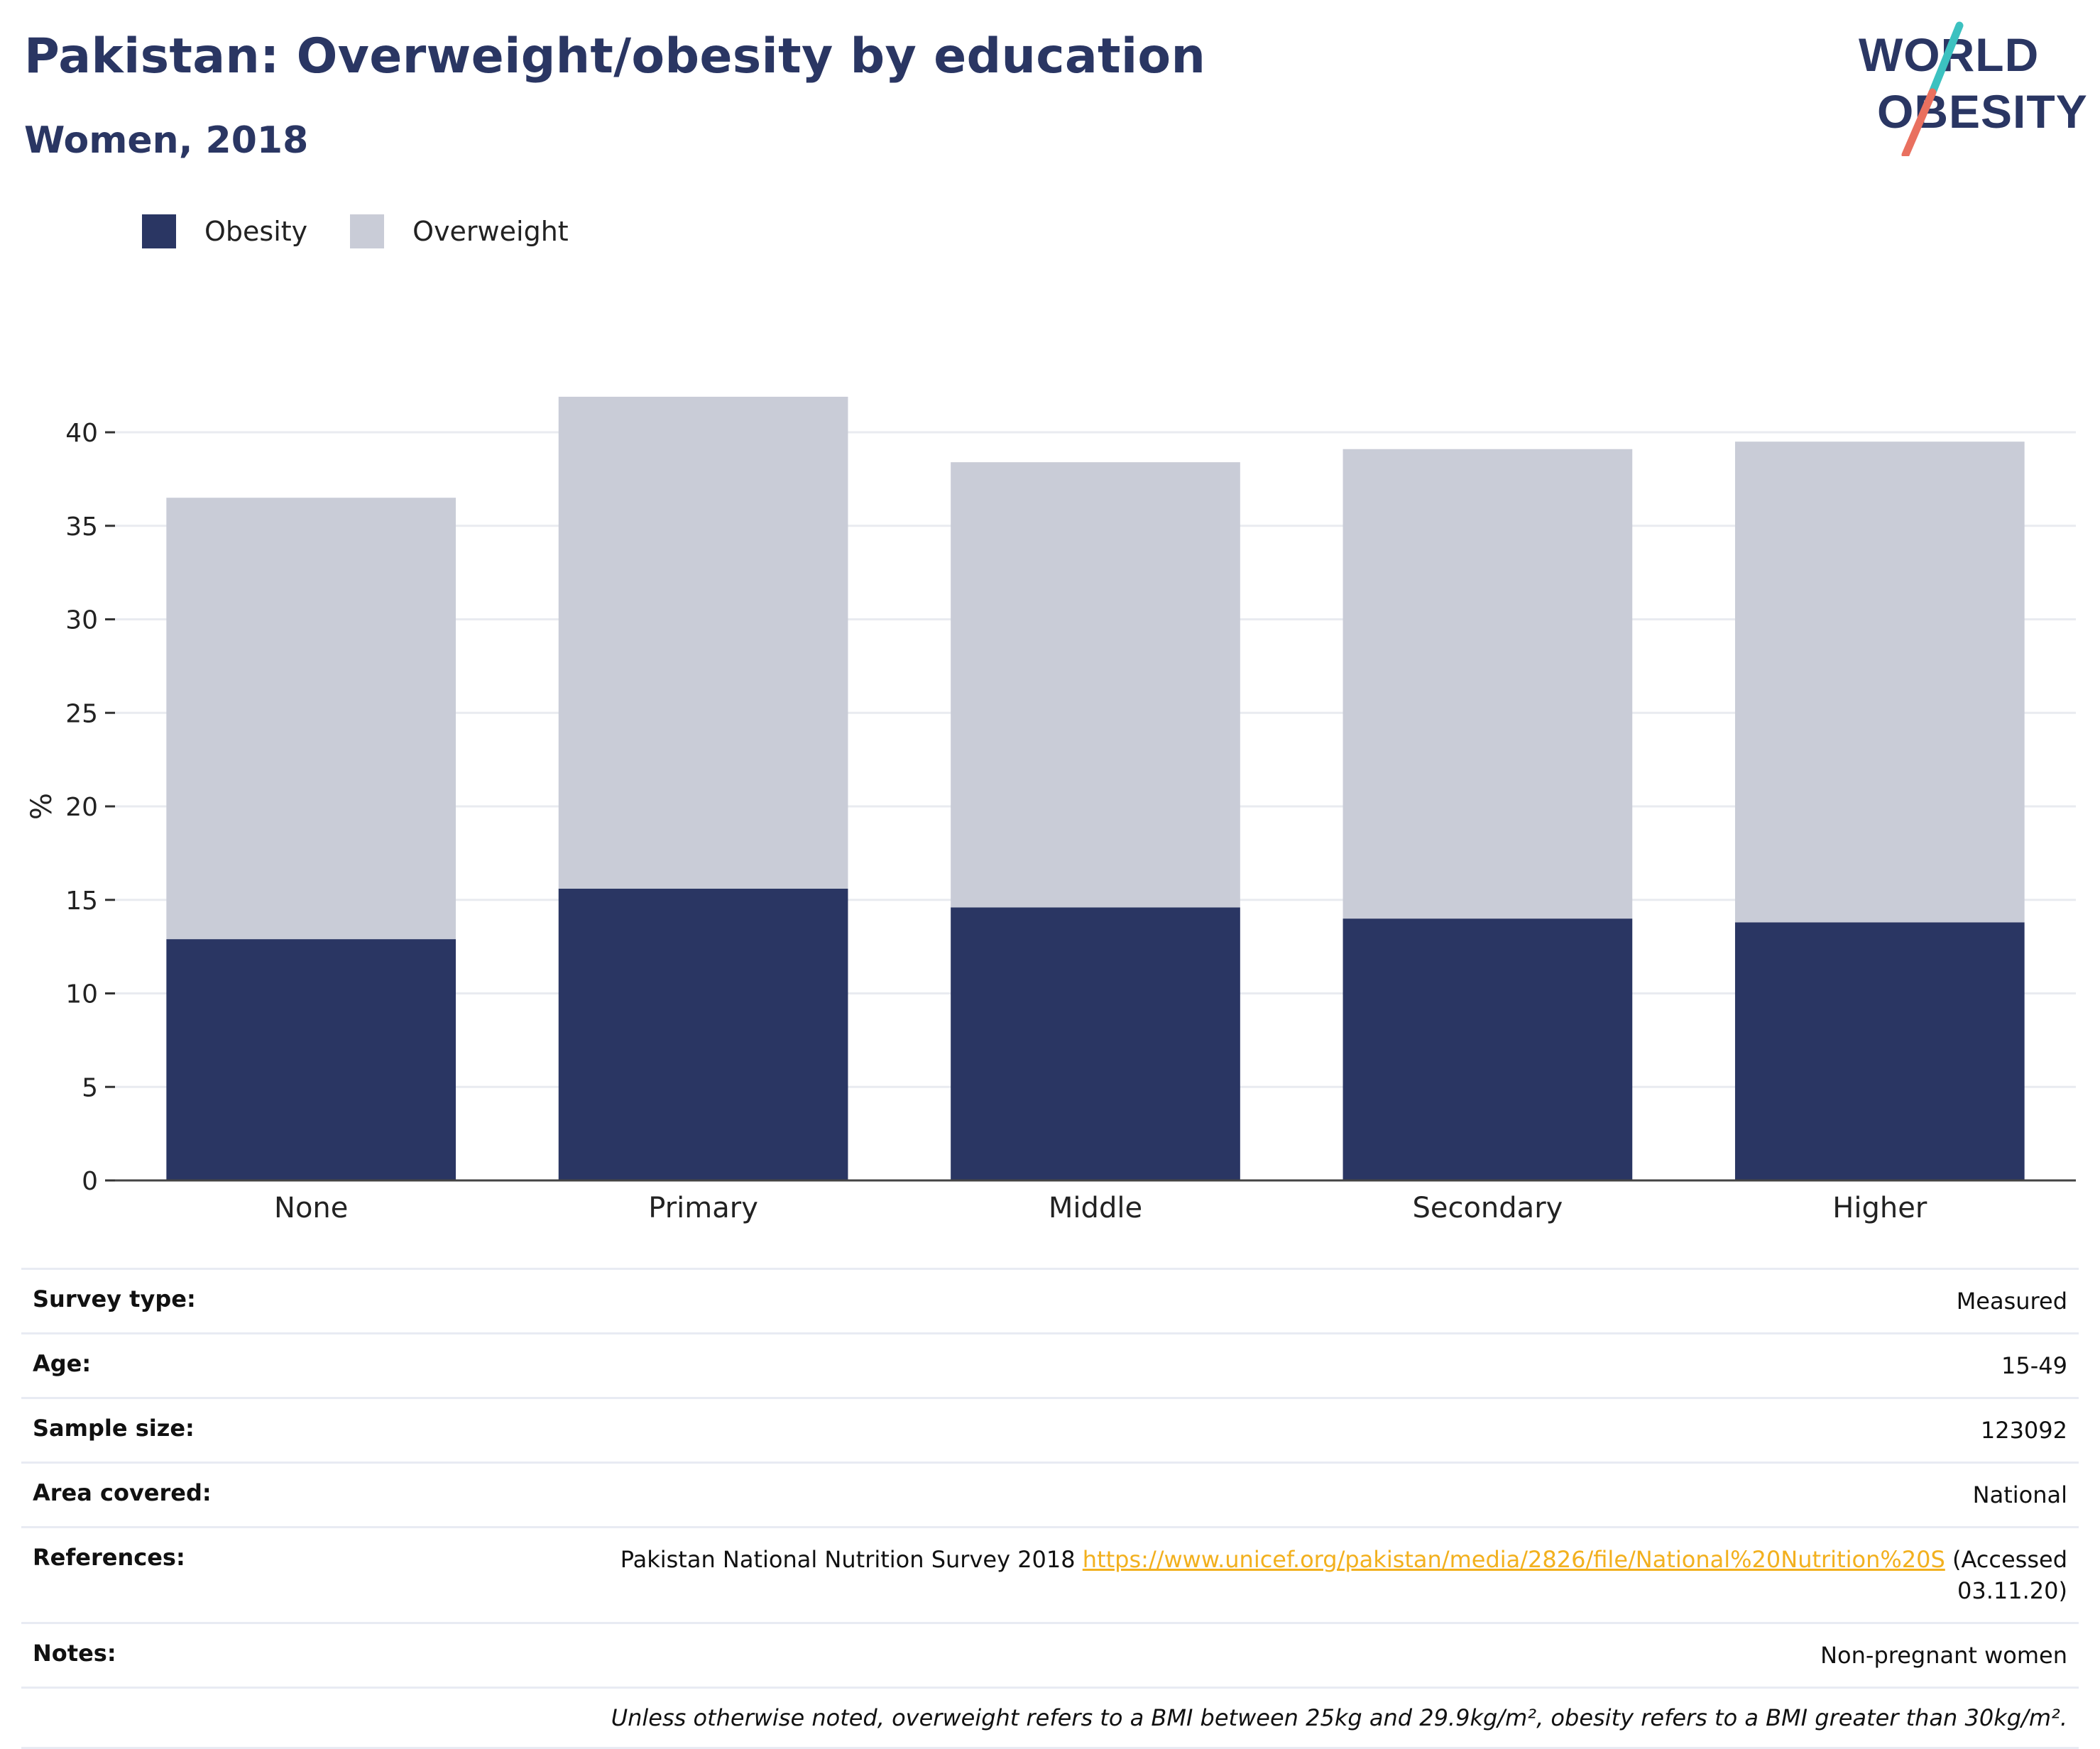 This screenshot has width=2100, height=1749. I want to click on y-tick-label: 25, so click(81, 713).